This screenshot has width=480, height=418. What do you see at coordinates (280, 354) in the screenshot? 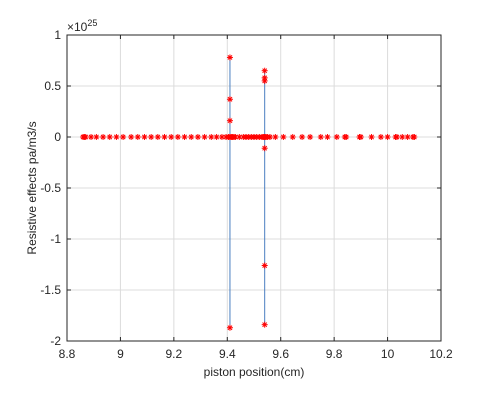
I see `x-tick-label: 9.6` at bounding box center [280, 354].